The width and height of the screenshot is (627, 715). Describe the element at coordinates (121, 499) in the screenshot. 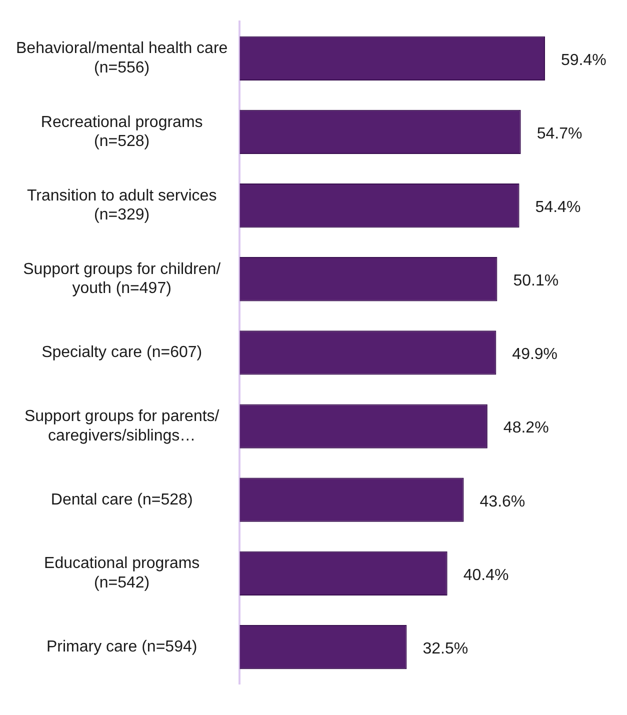

I see `y-tick-label: Dental care (n=528)` at that location.